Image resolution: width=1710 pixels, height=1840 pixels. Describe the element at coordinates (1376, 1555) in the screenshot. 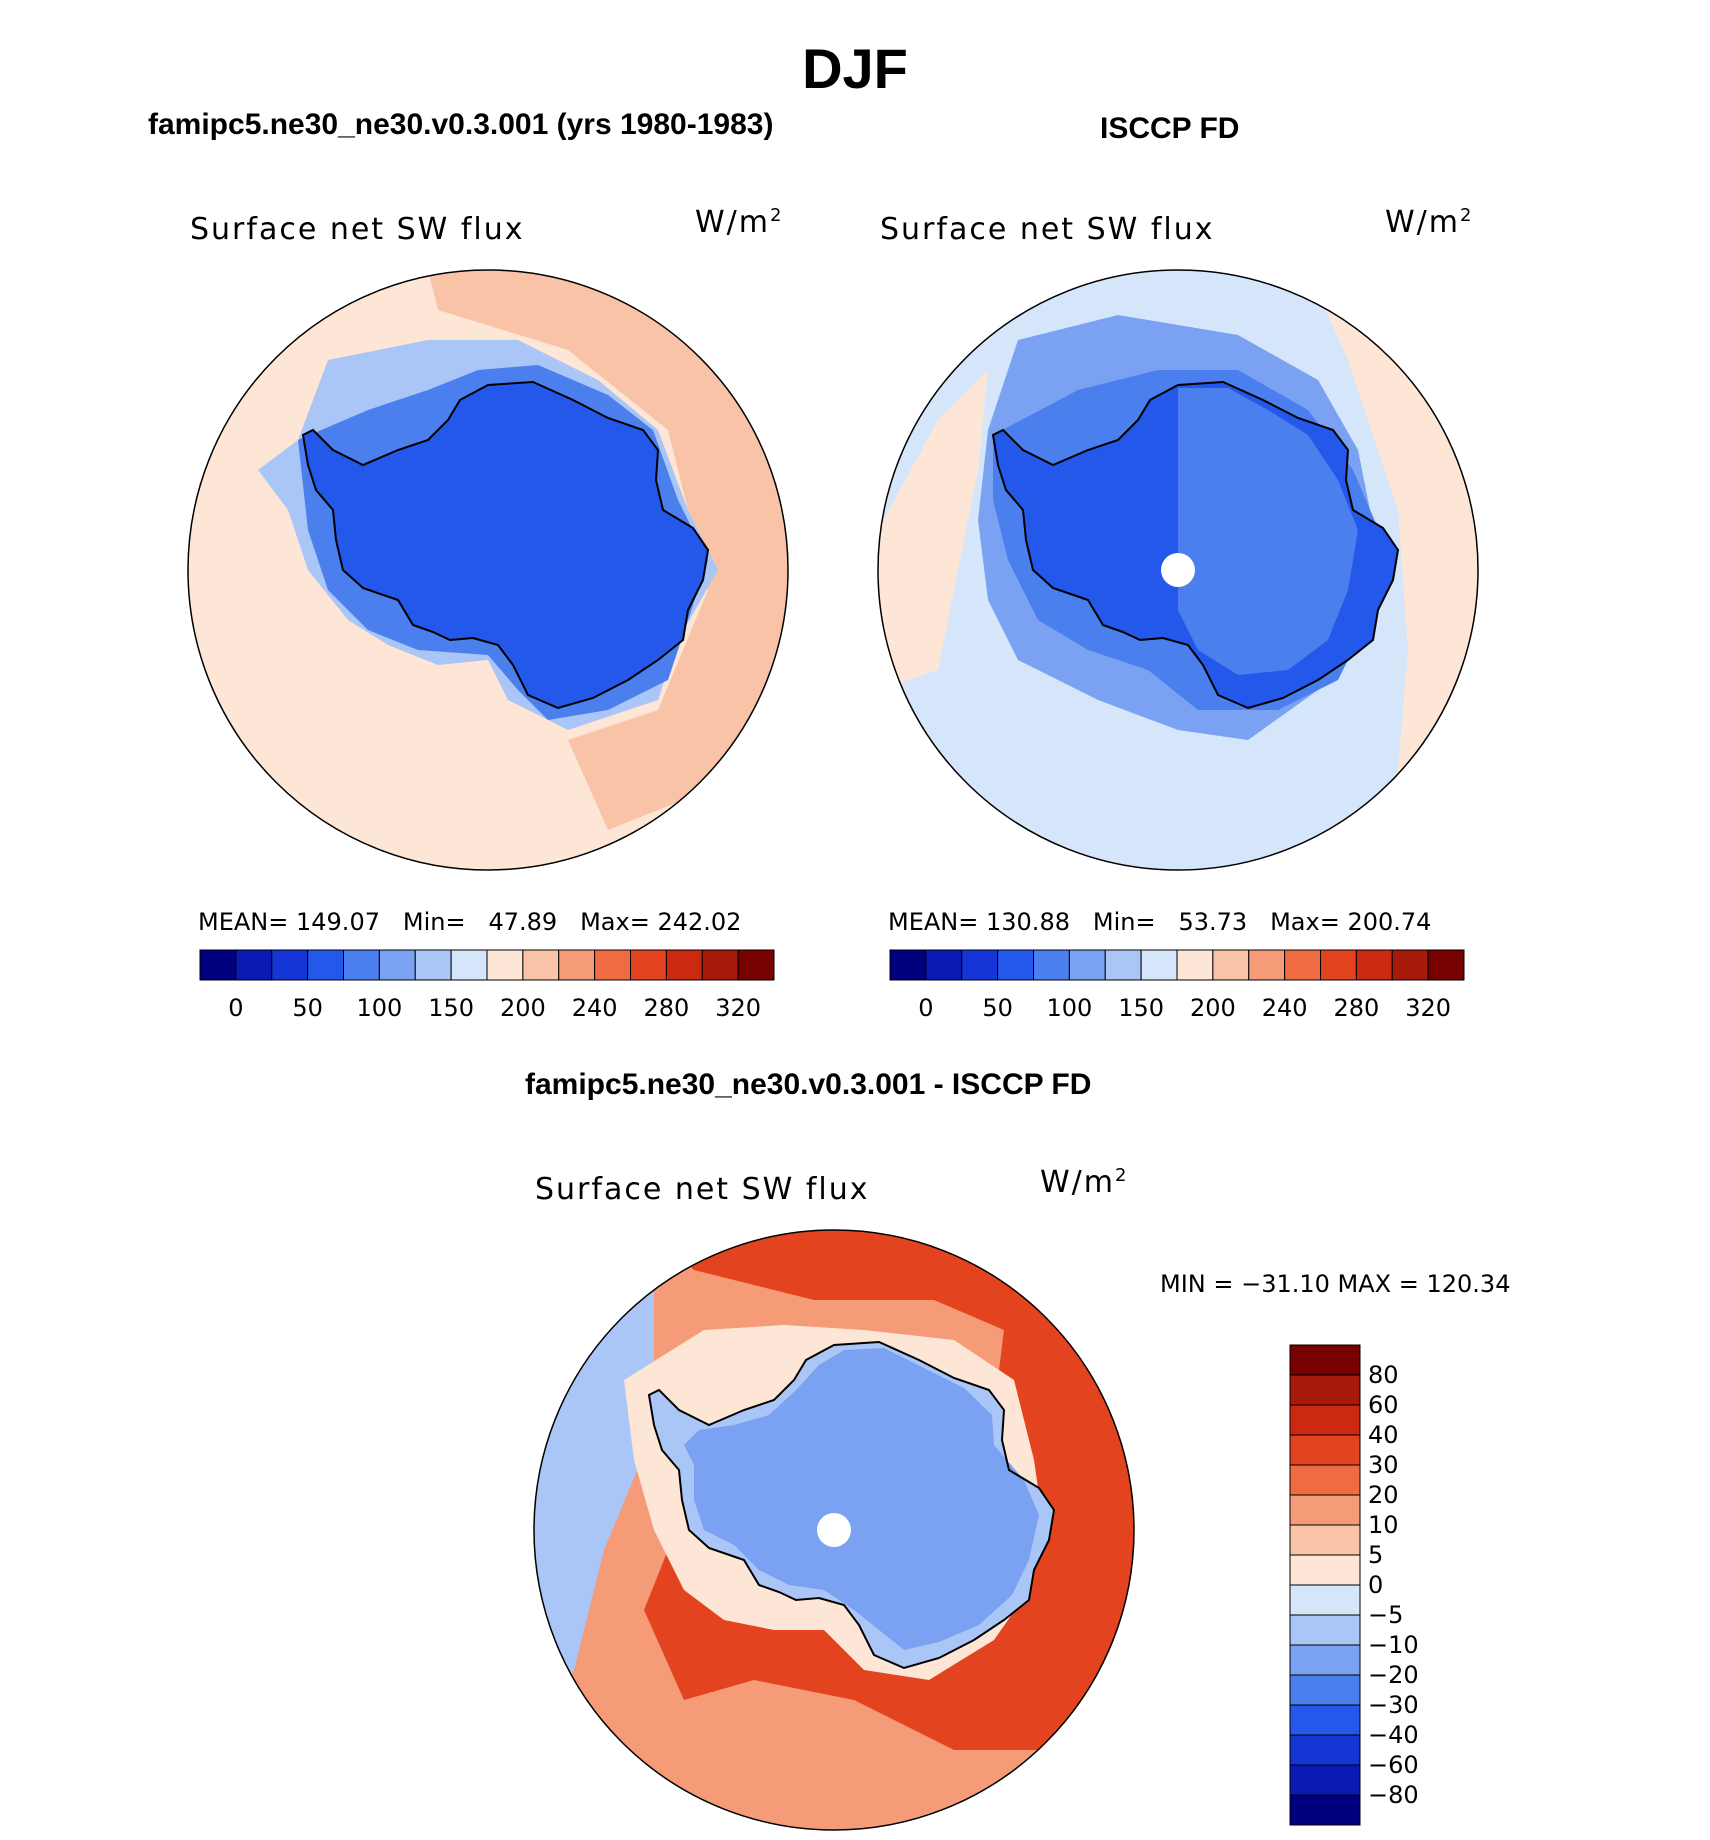

I see `colorbar-tick-label: 5` at that location.